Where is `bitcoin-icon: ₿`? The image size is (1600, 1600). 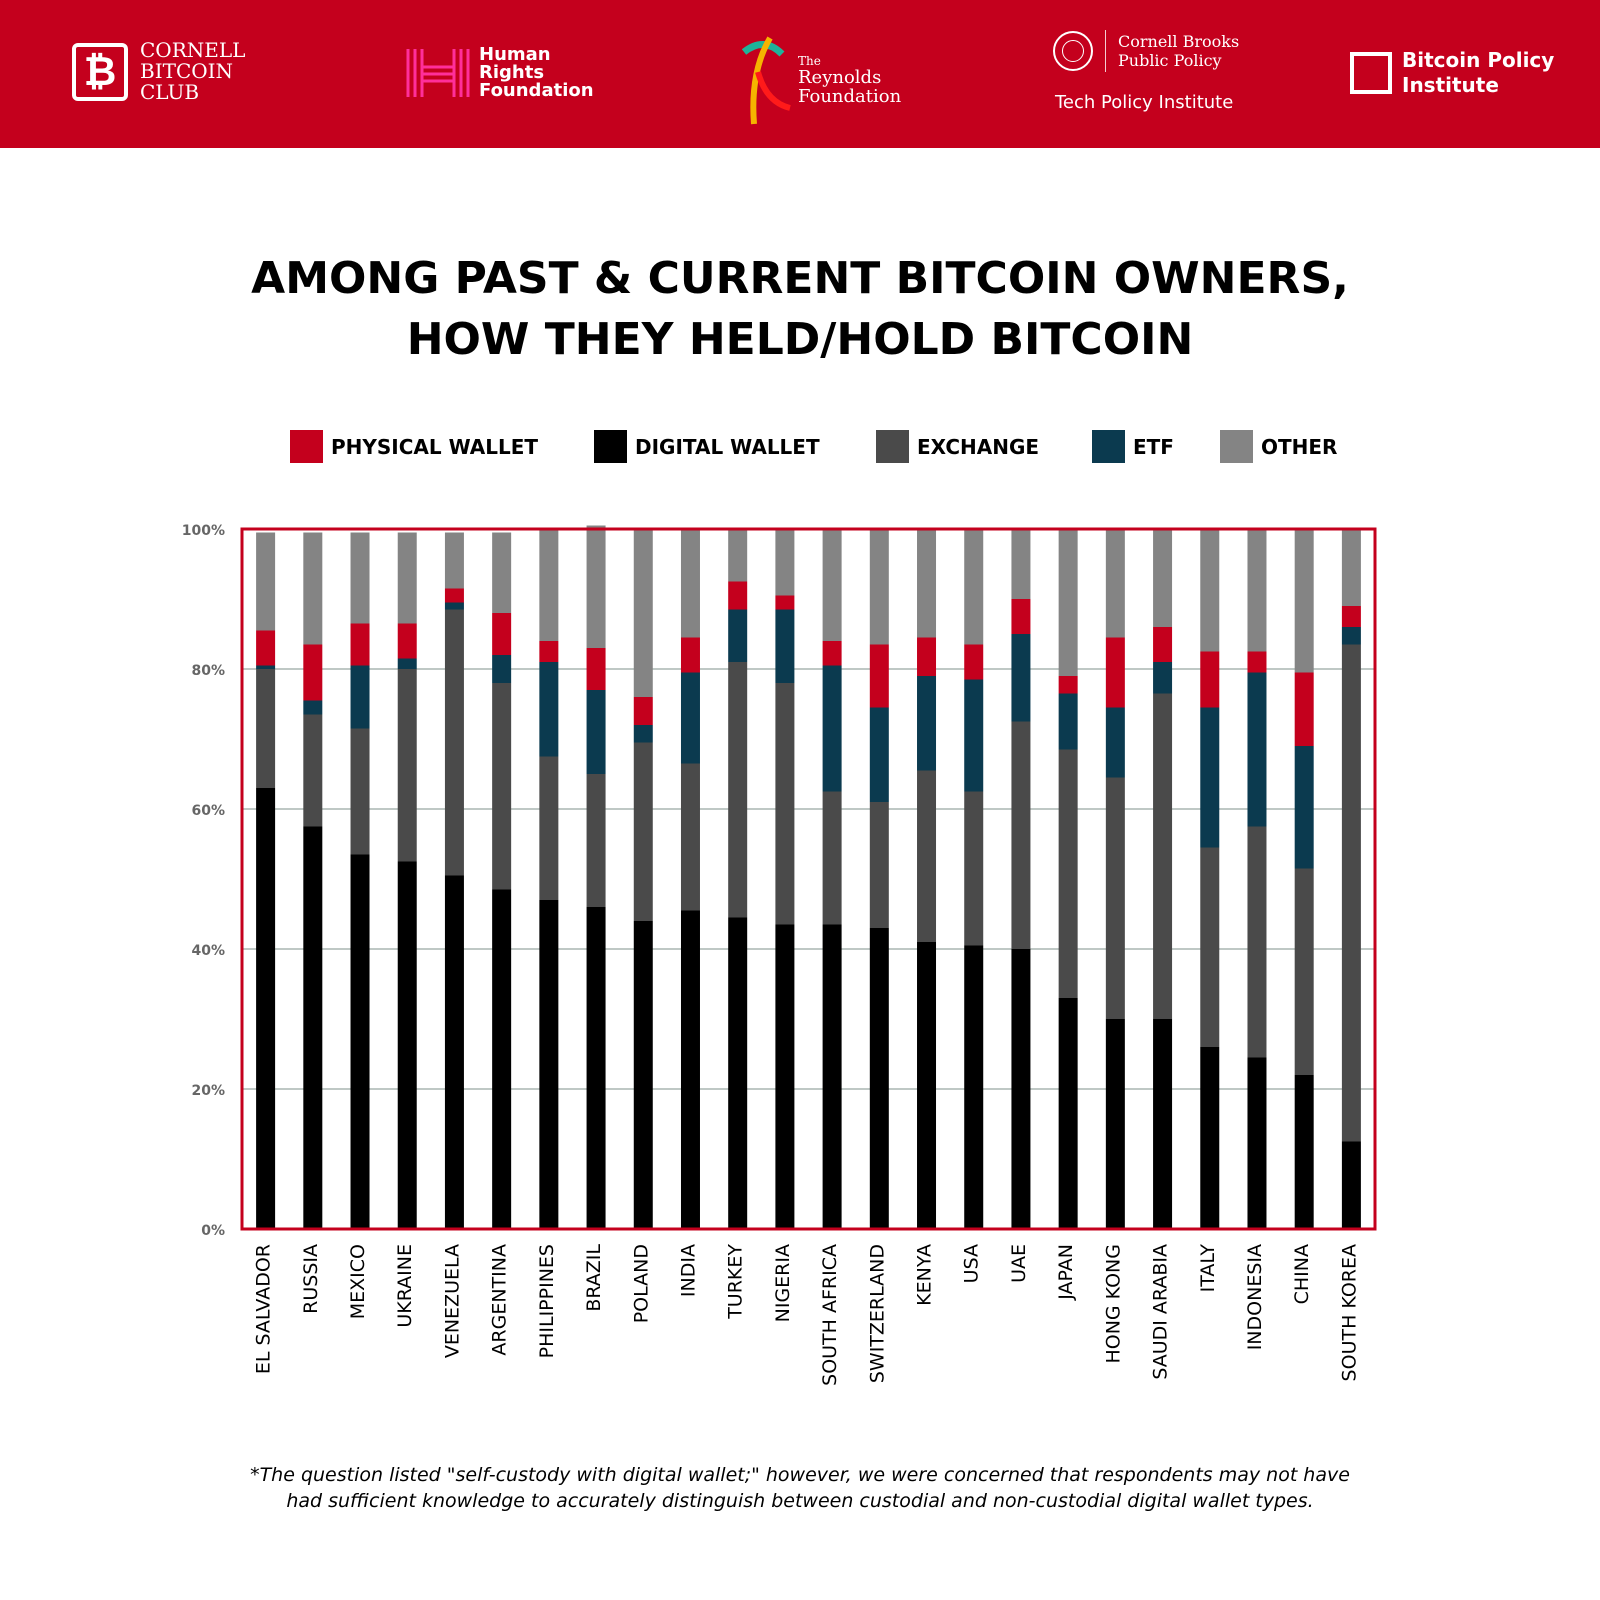 bitcoin-icon: ₿ is located at coordinates (100, 71).